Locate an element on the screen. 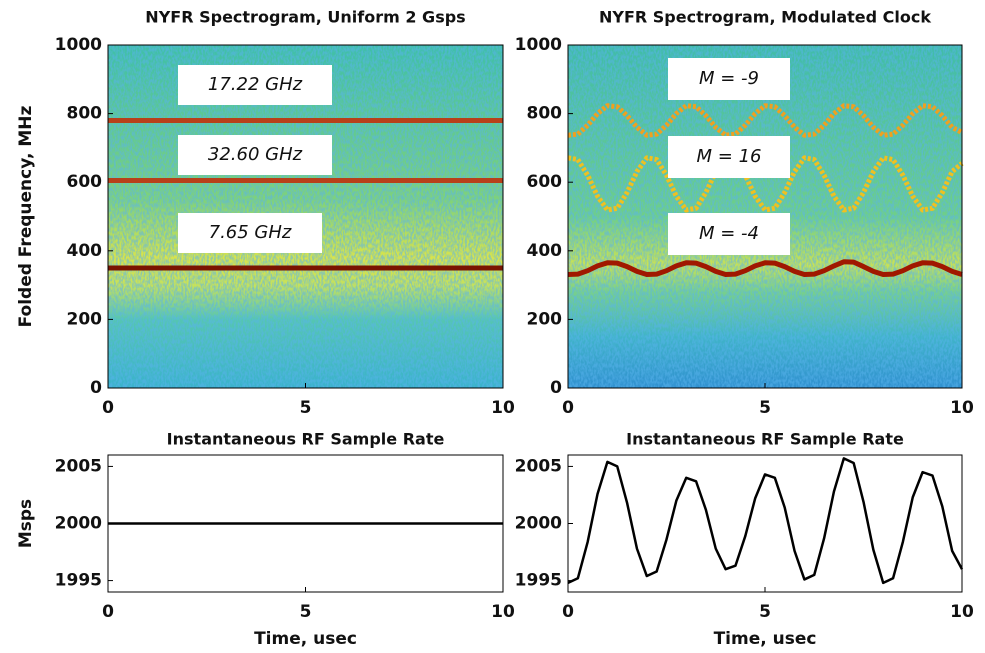 The width and height of the screenshot is (985, 653). subplot-title: NYFR Spectrogram, Uniform 2 Gsps is located at coordinates (305, 17).